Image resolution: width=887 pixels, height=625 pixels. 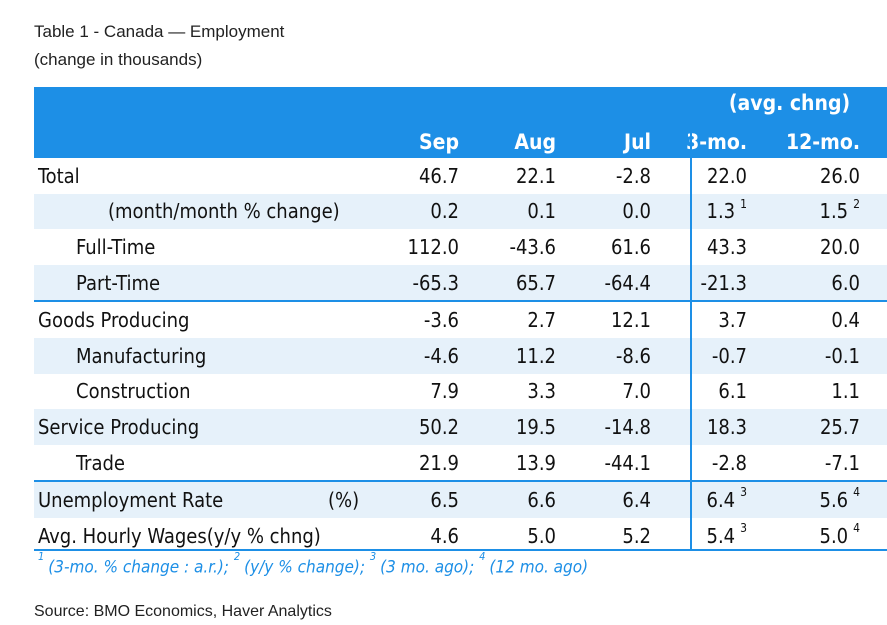 I want to click on table-cell: 46.7, so click(x=438, y=175).